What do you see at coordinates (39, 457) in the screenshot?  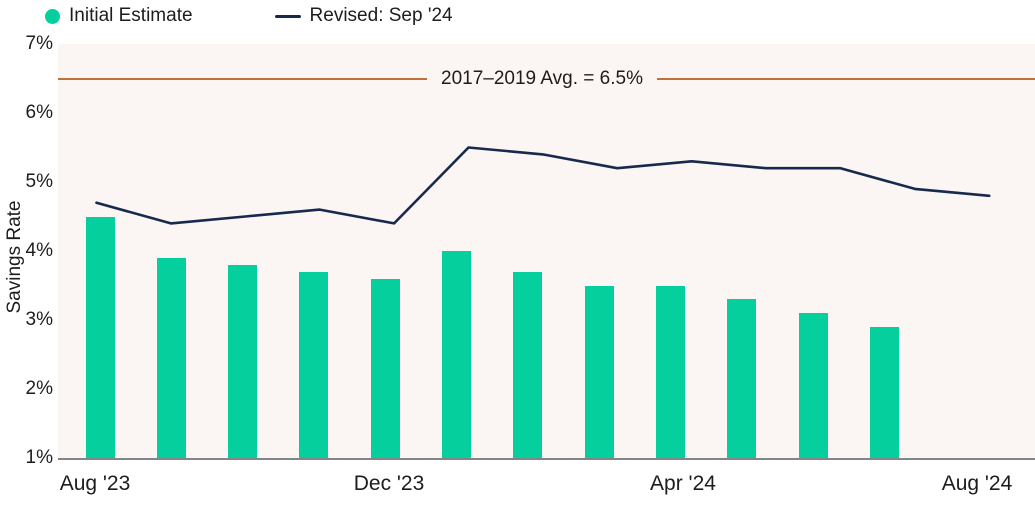 I see `y-tick-label-1pct: 1%` at bounding box center [39, 457].